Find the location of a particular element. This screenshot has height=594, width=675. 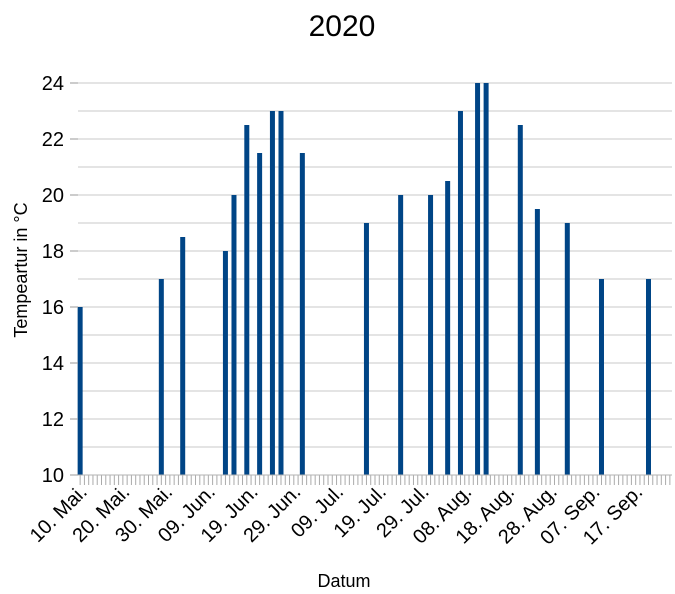

y-tick-label: 10 is located at coordinates (53, 476).